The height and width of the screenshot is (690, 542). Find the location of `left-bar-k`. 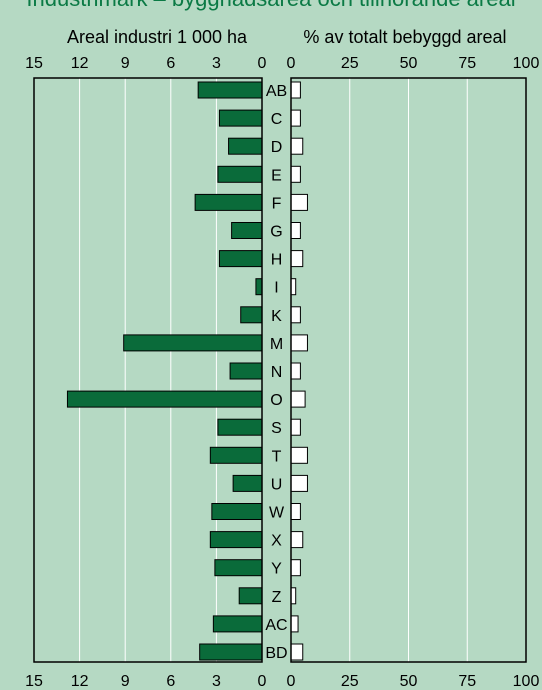

left-bar-k is located at coordinates (251, 315).